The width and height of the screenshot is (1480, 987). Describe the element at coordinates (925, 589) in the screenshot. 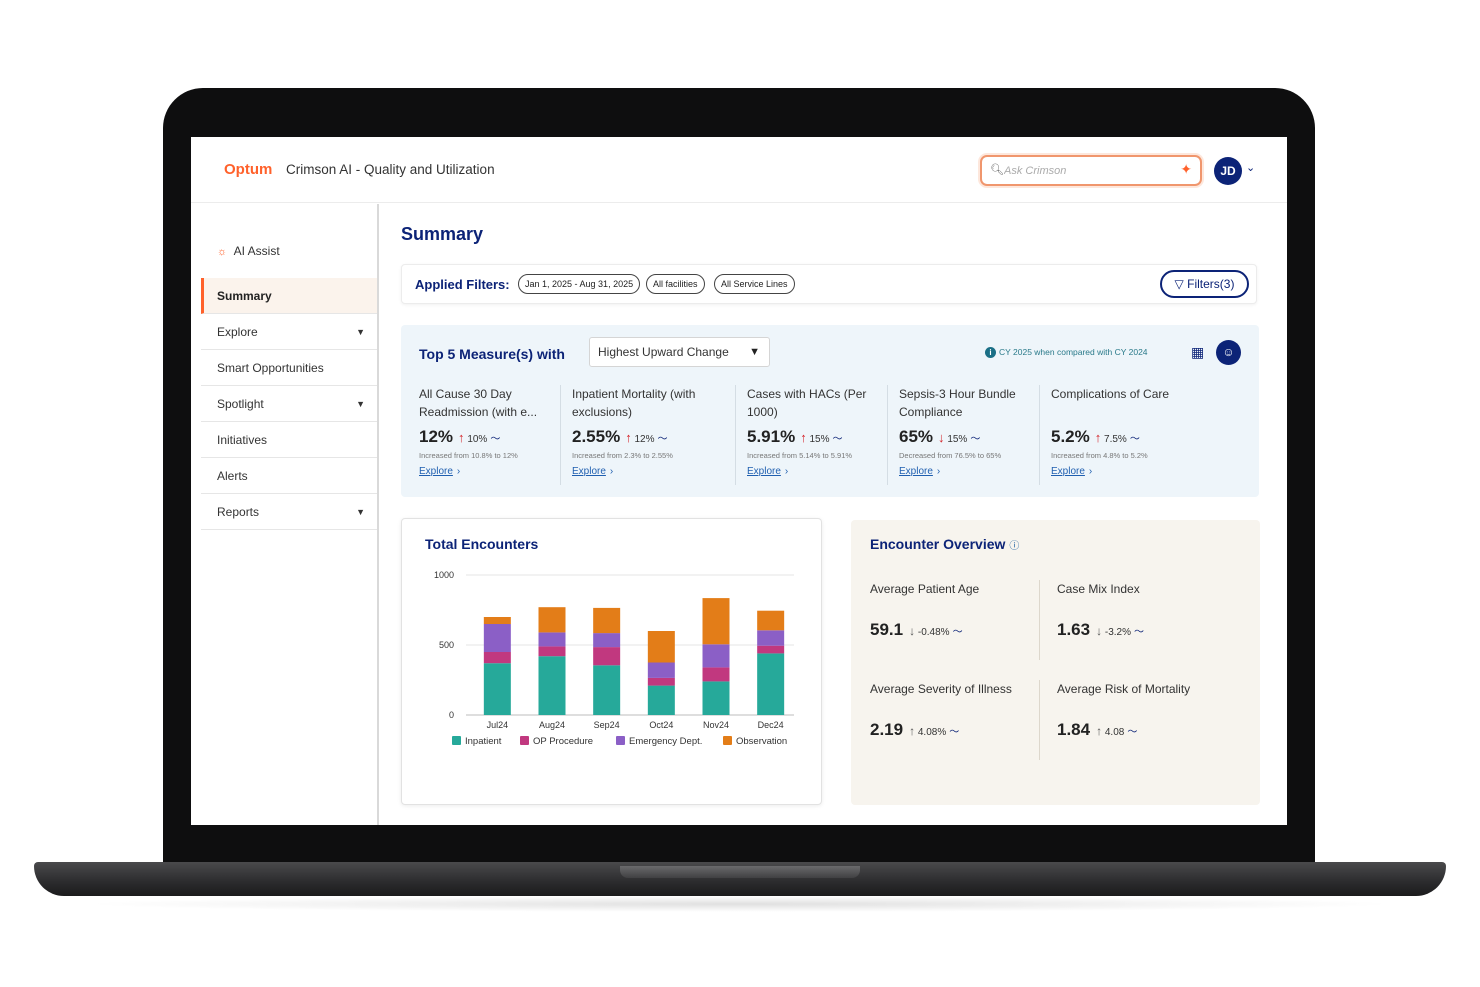

I see `overview-metric-label: Average Patient Age` at that location.